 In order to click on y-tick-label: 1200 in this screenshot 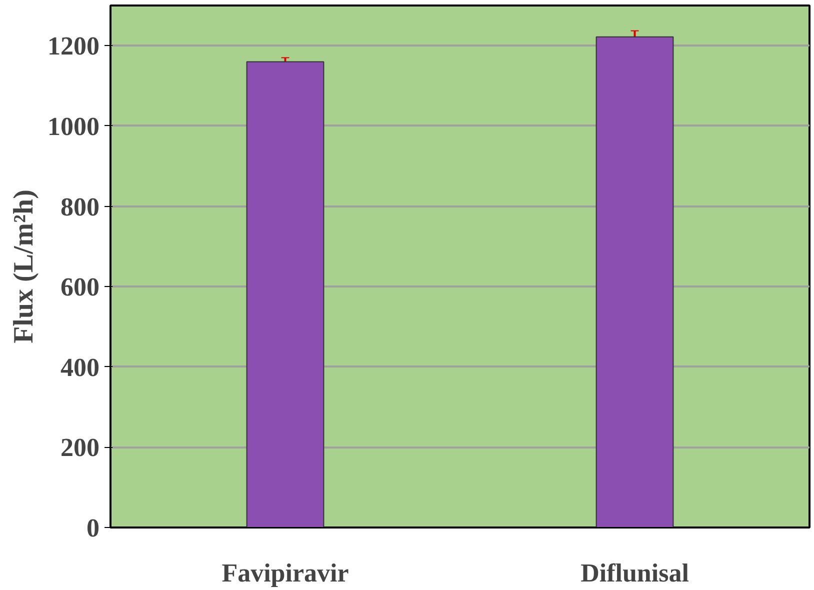, I will do `click(74, 46)`.